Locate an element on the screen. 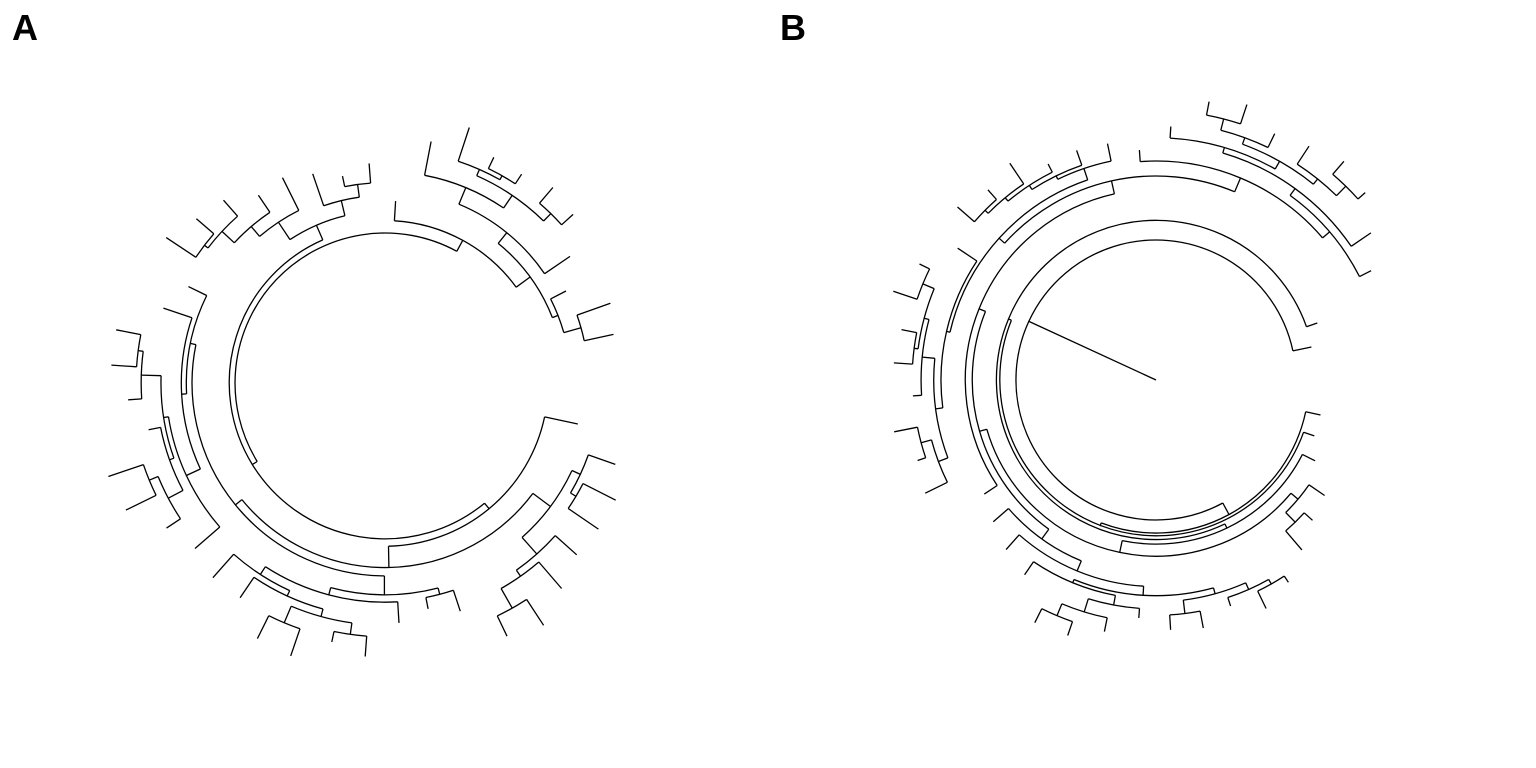  tree-root-stem is located at coordinates (1092, 350).